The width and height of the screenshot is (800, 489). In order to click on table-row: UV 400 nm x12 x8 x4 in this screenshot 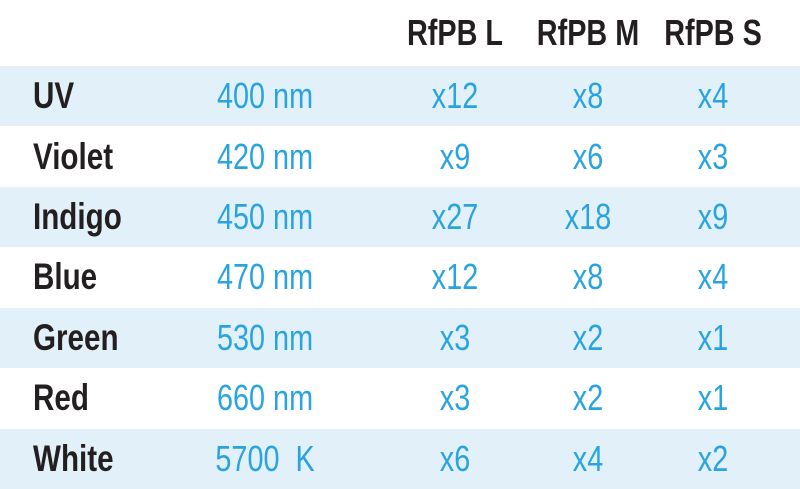, I will do `click(400, 96)`.